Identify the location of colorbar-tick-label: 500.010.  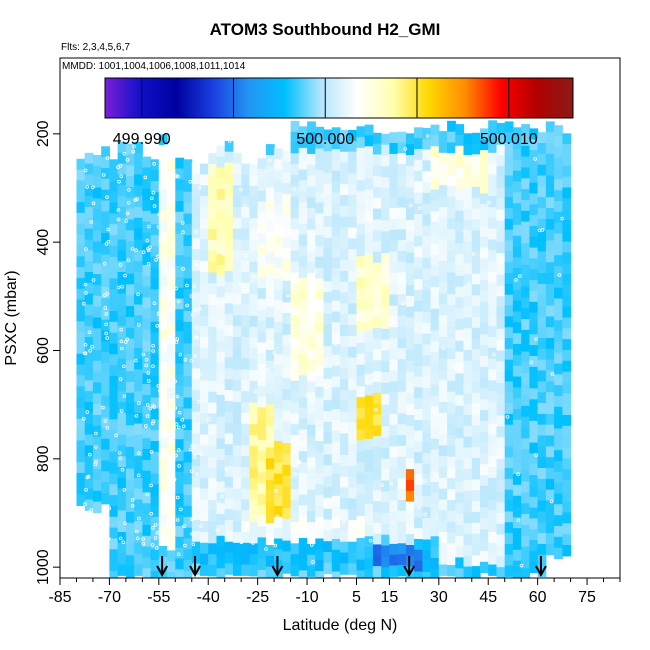
(509, 139).